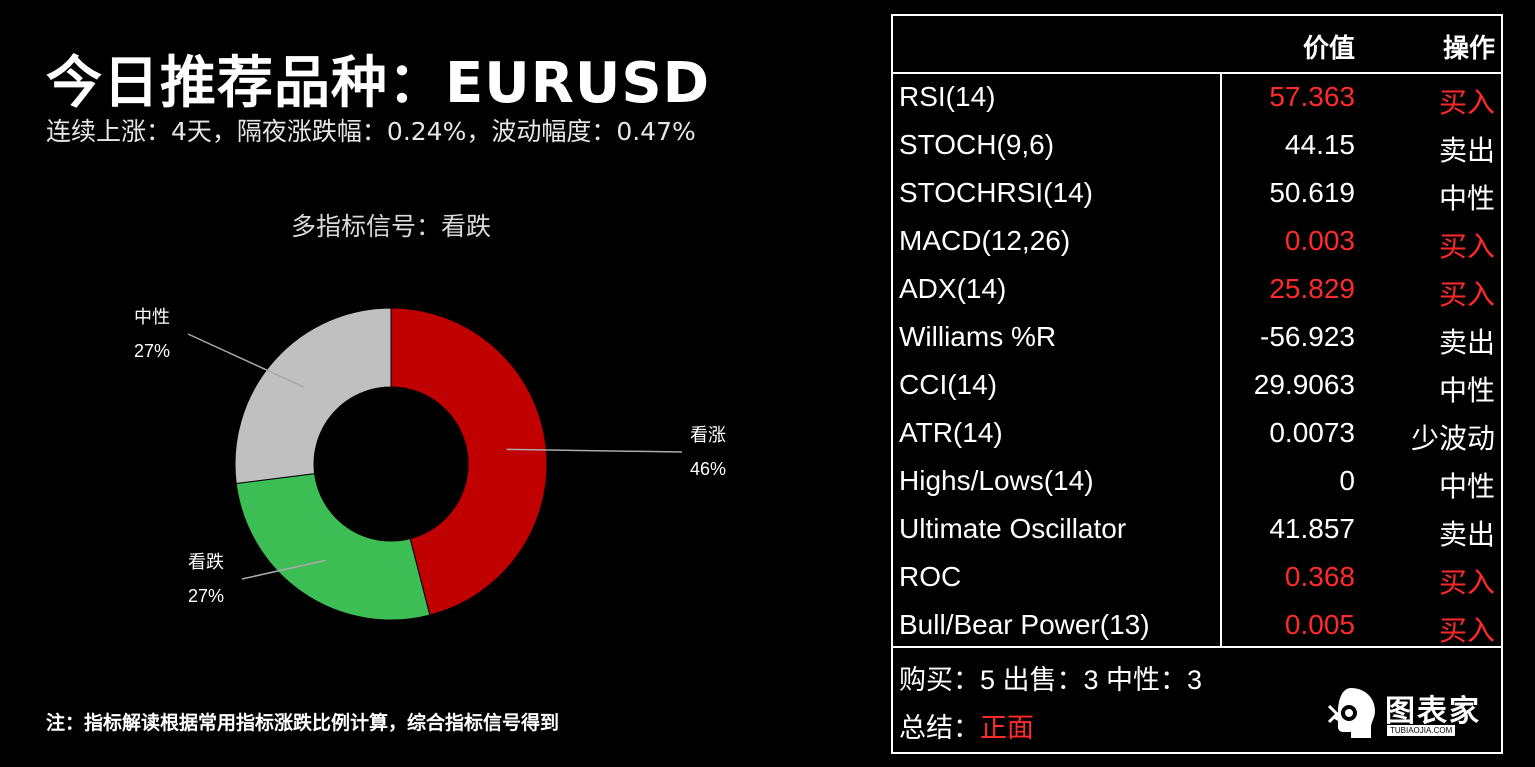 Image resolution: width=1535 pixels, height=767 pixels. I want to click on table-row: ROC 0.368 买入, so click(1197, 578).